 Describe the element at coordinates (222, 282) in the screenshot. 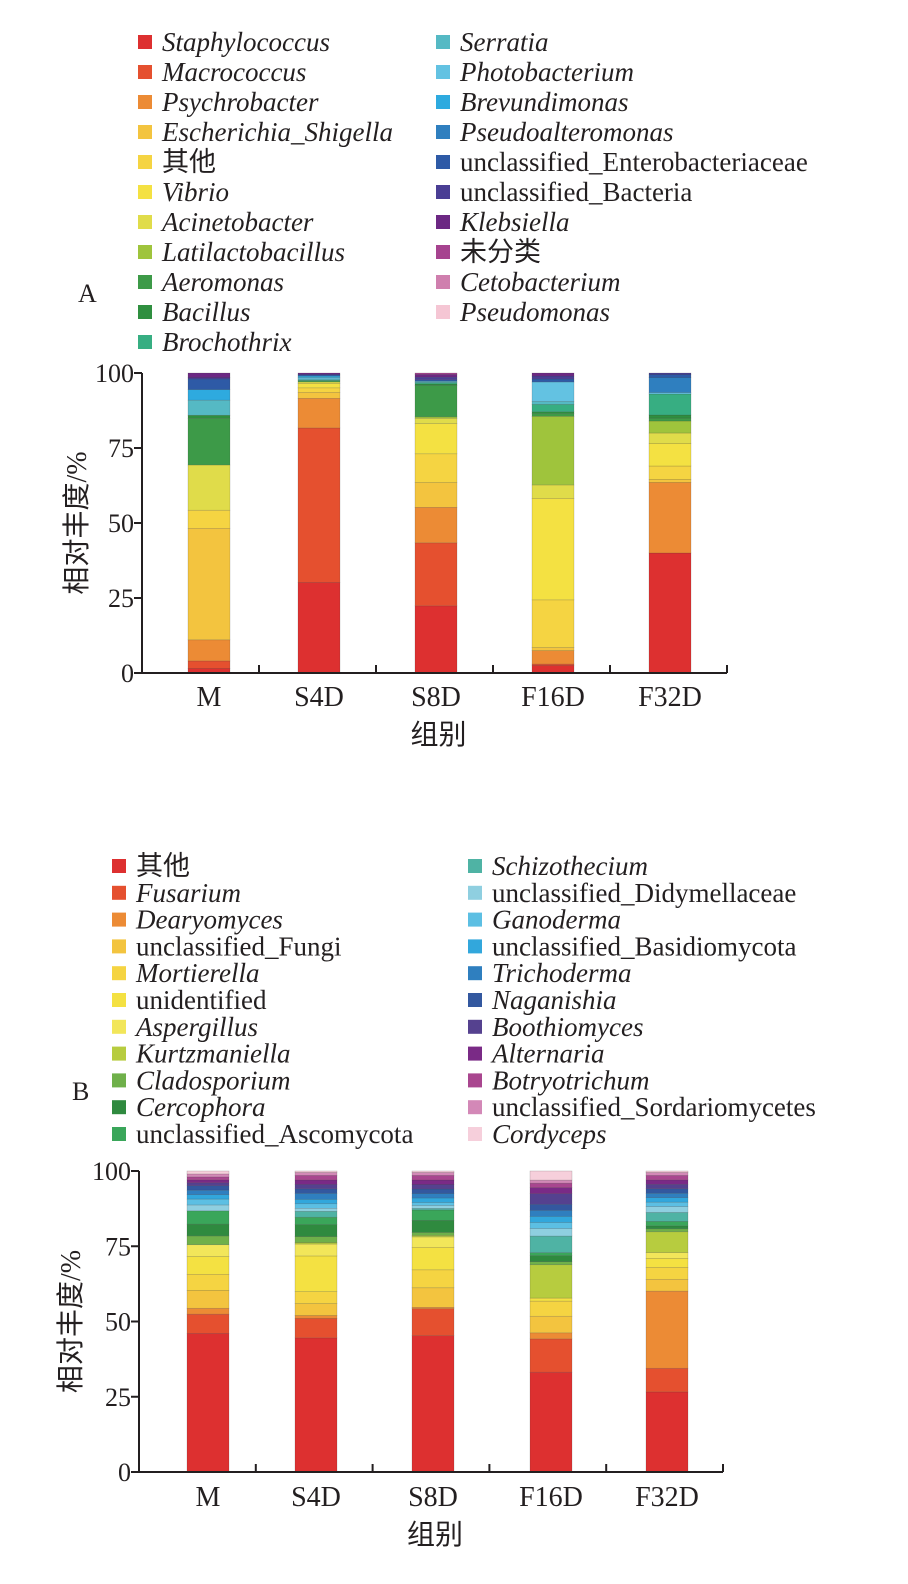

I see `chart-a-legend-label: Aeromonas` at that location.